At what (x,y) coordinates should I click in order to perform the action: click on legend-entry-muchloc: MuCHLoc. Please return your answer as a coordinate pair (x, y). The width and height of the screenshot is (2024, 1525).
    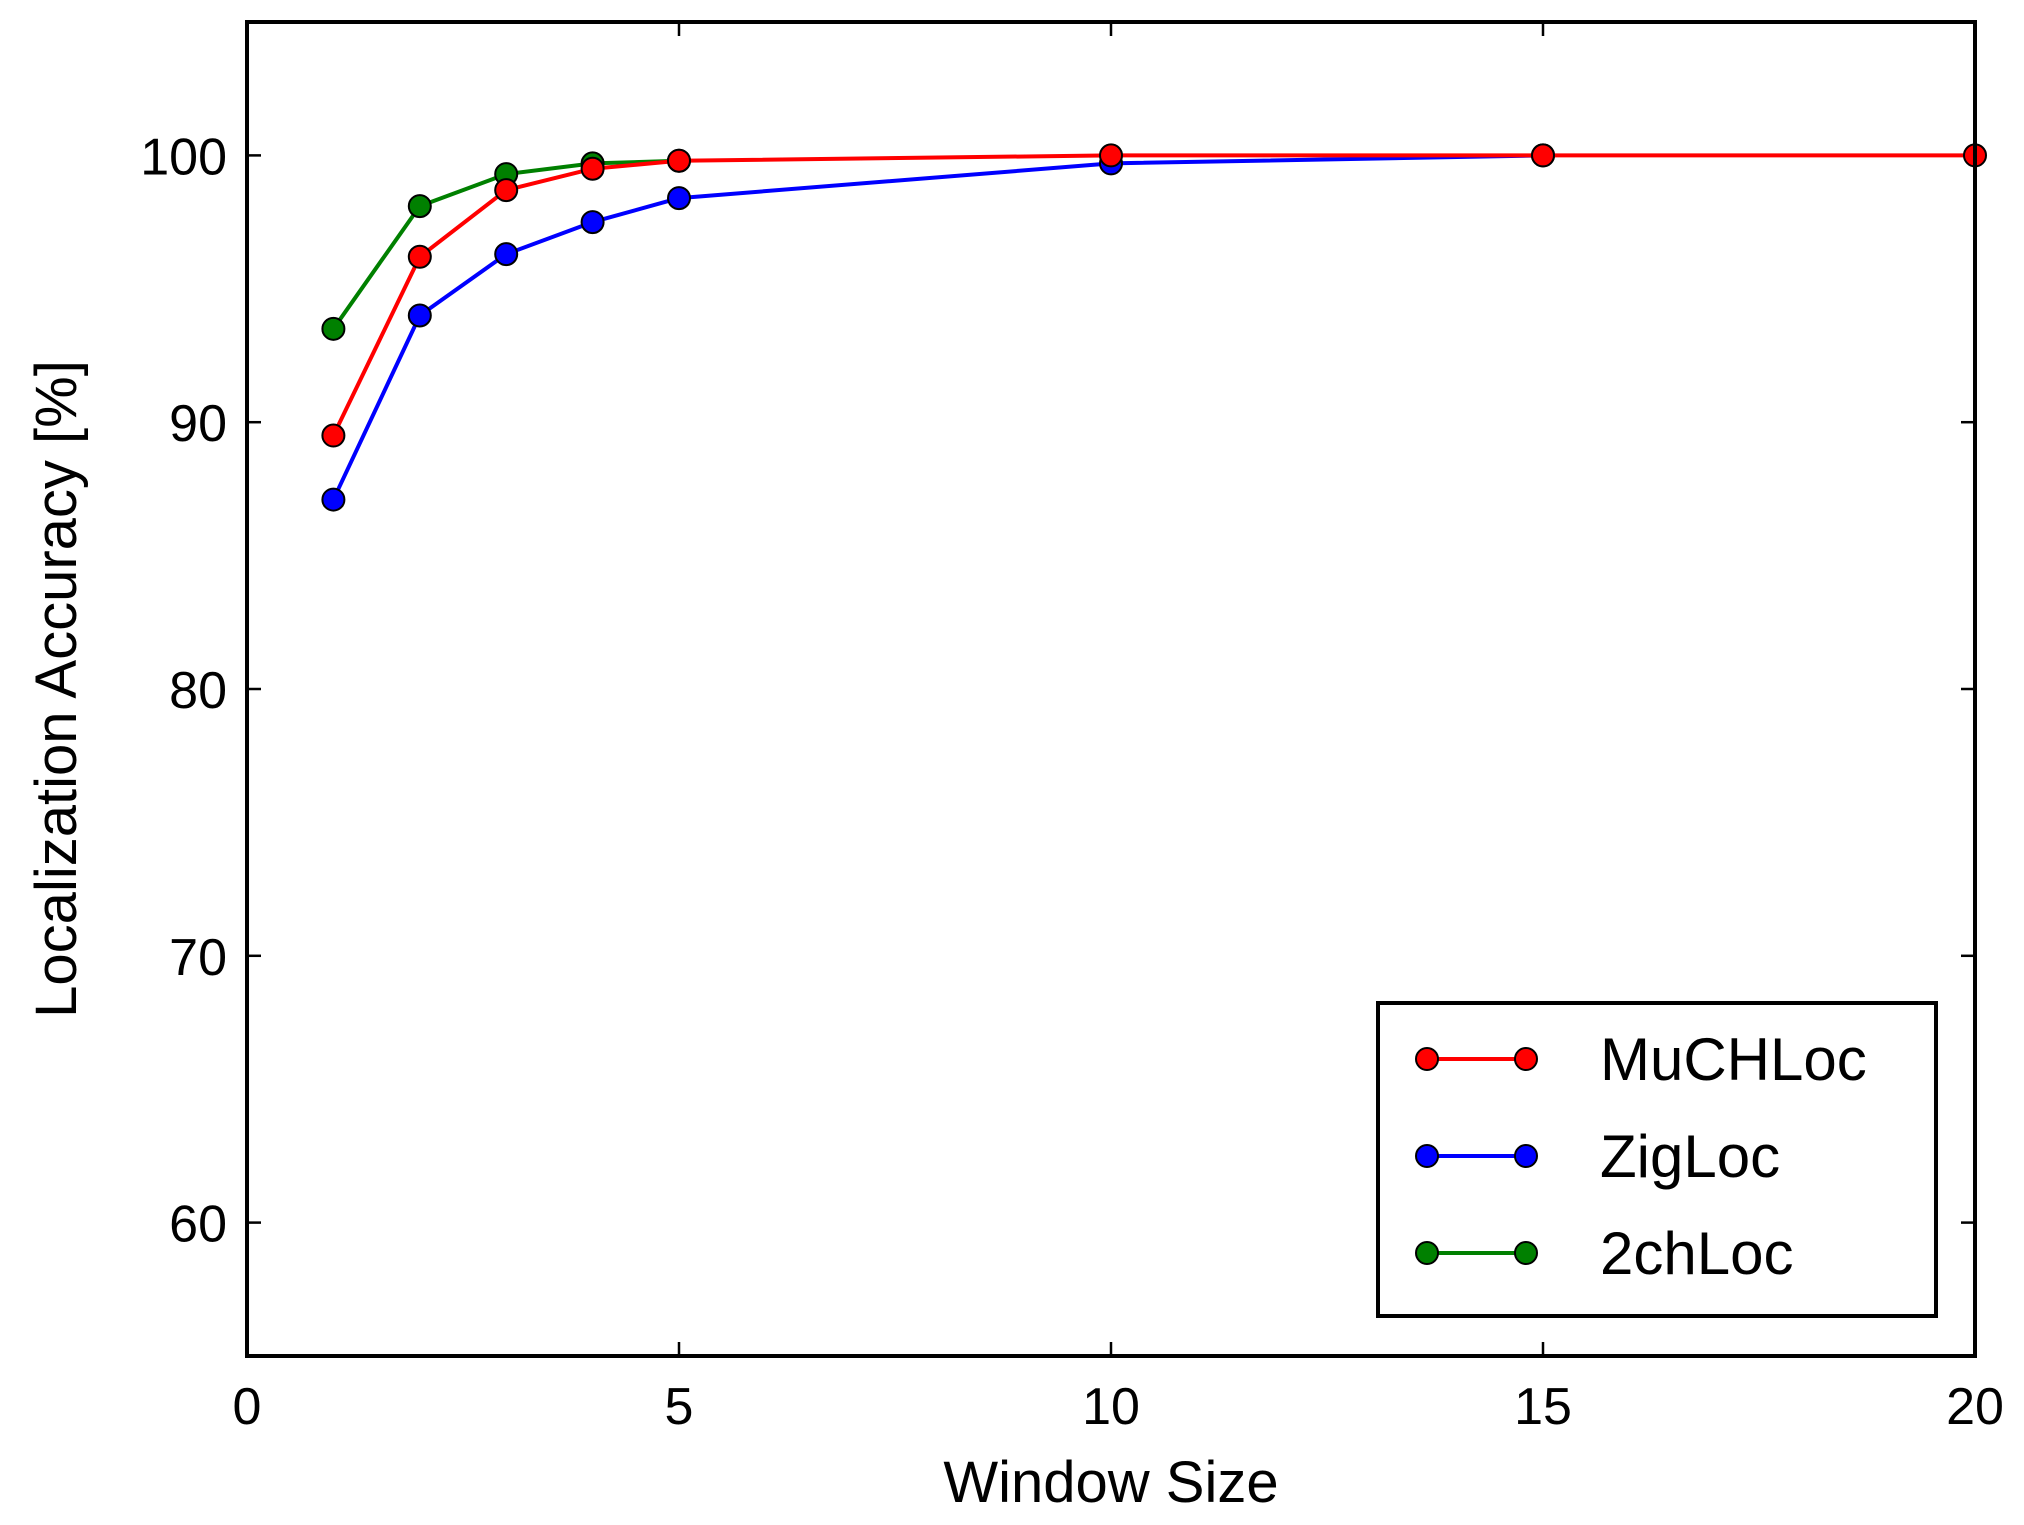
    Looking at the image, I should click on (1641, 1059).